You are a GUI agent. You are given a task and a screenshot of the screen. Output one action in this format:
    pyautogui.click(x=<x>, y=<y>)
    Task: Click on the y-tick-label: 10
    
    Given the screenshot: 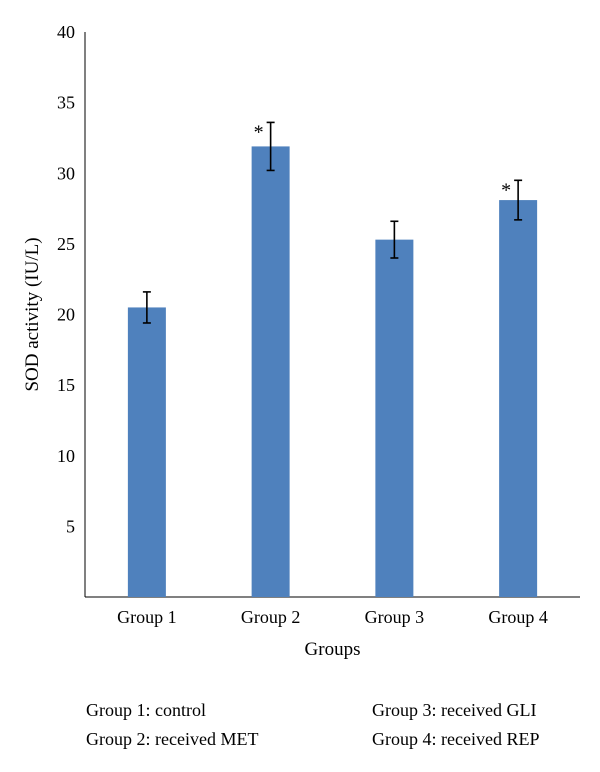 What is the action you would take?
    pyautogui.click(x=66, y=456)
    